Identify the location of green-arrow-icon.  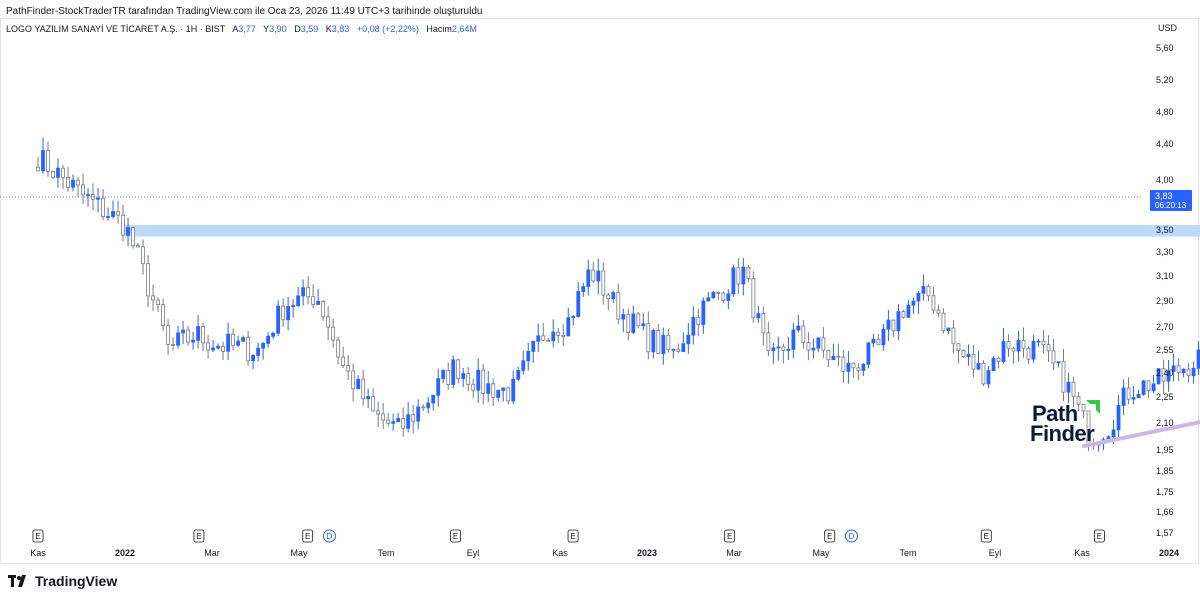
(1093, 407).